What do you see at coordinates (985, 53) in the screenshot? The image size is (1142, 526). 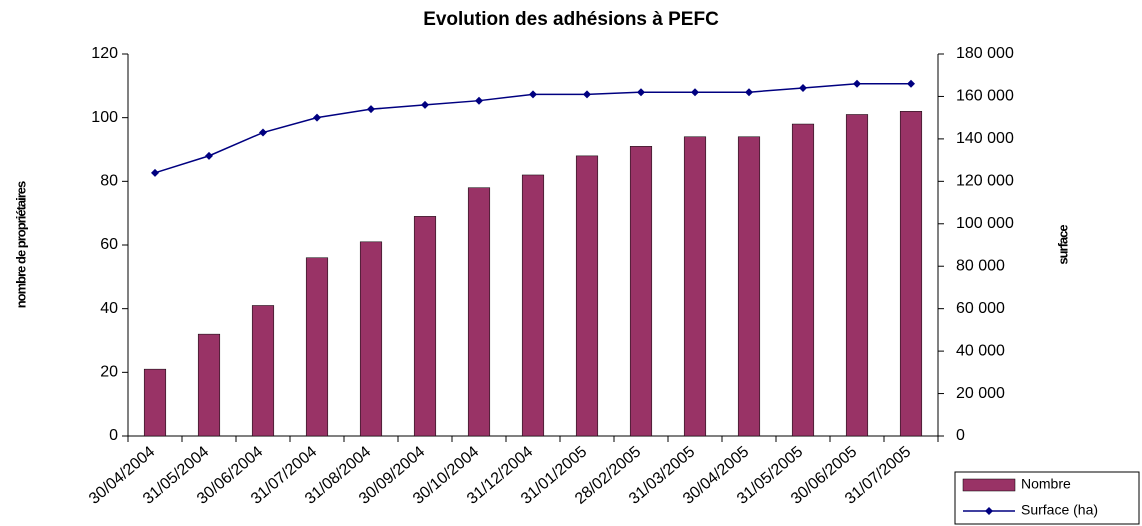 I see `y2-tick-label: 180 000` at bounding box center [985, 53].